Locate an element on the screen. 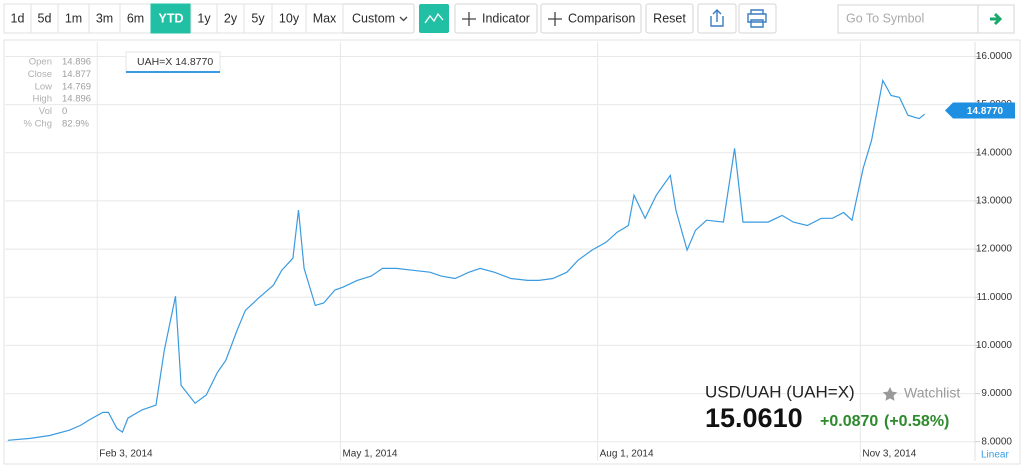 Image resolution: width=1024 pixels, height=472 pixels. range-label: 10y is located at coordinates (289, 18).